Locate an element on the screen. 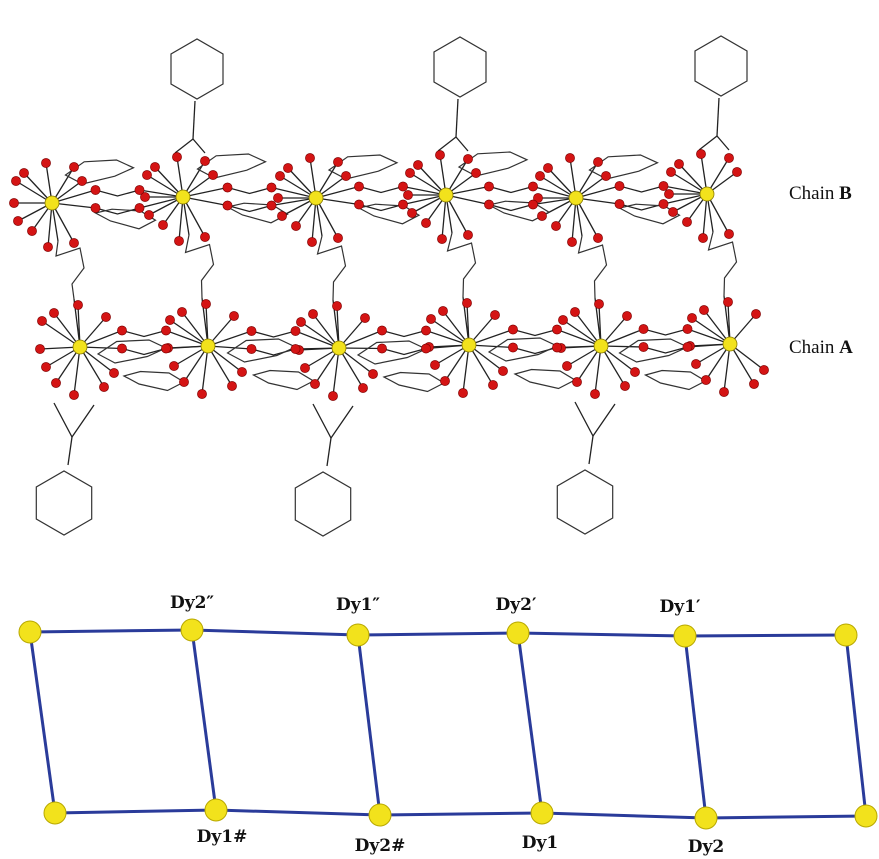 Image resolution: width=879 pixels, height=859 pixels. chain-a-0-bond is located at coordinates (92, 367).